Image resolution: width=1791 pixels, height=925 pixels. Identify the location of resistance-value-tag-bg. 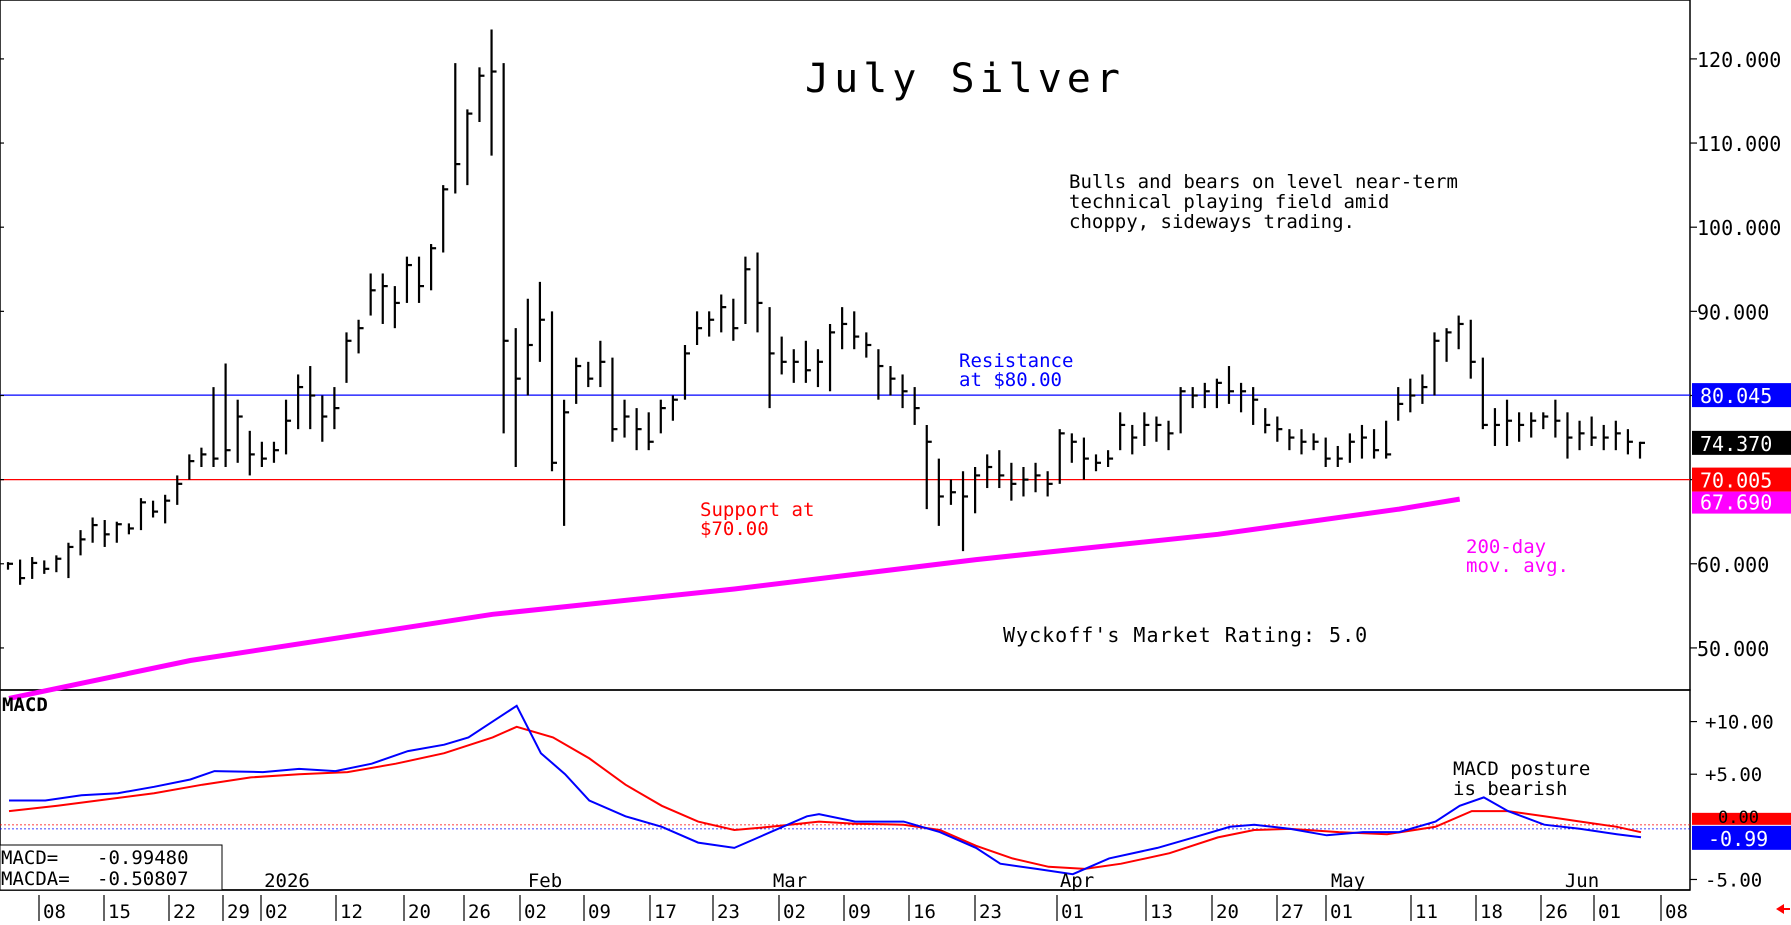
(1741, 395).